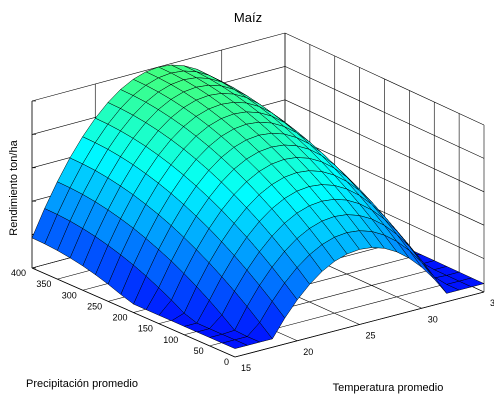  I want to click on y-tick-label: 50, so click(199, 351).